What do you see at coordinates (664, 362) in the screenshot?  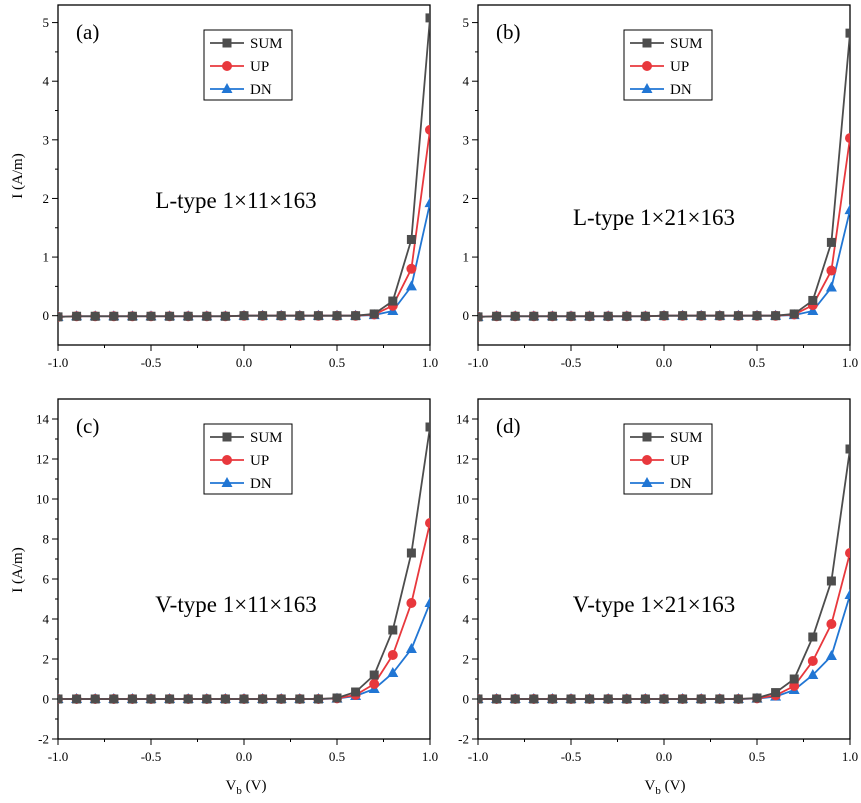 I see `x-tick-label: 0.0` at bounding box center [664, 362].